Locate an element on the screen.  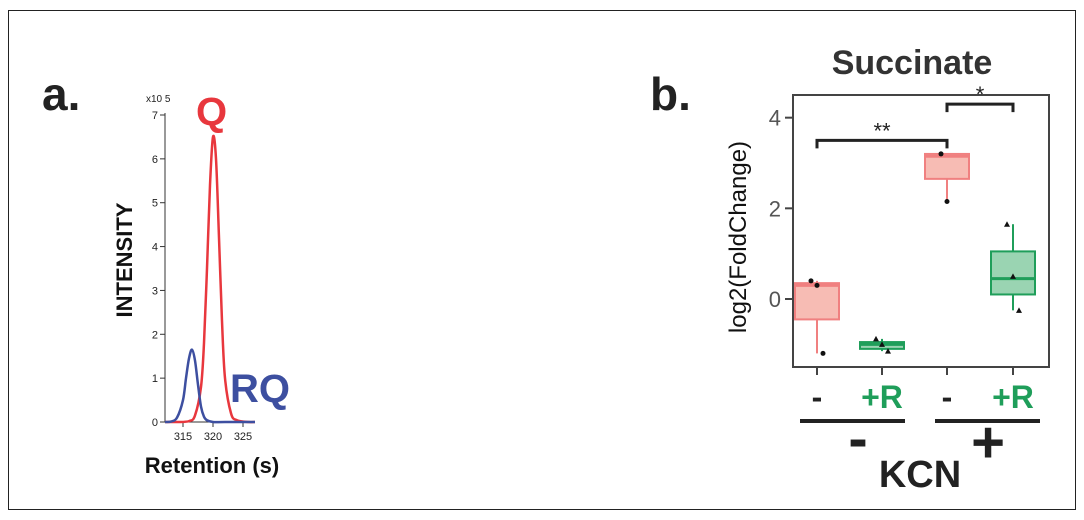
x-tick-label: 325 is located at coordinates (243, 437).